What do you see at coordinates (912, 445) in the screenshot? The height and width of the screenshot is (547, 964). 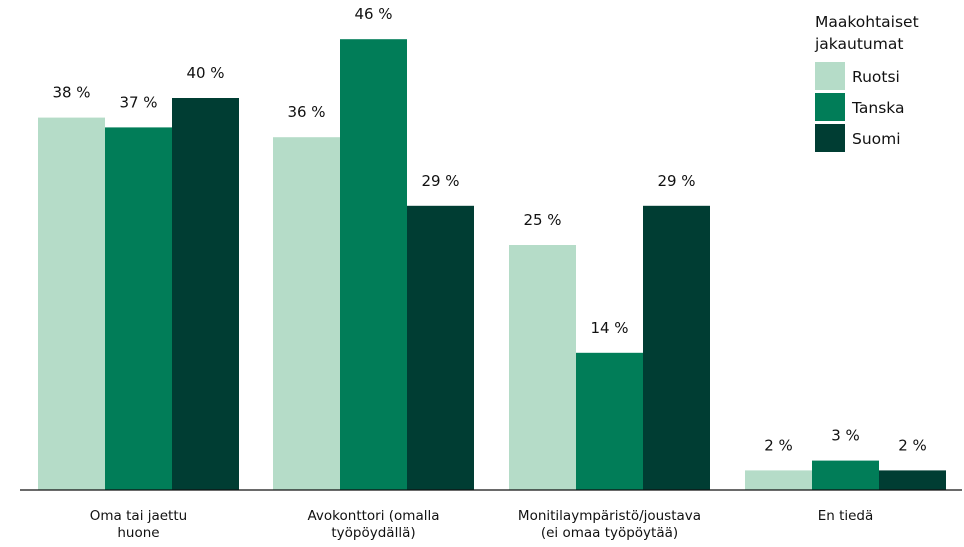 I see `data-label-suomi-3: 2 %` at bounding box center [912, 445].